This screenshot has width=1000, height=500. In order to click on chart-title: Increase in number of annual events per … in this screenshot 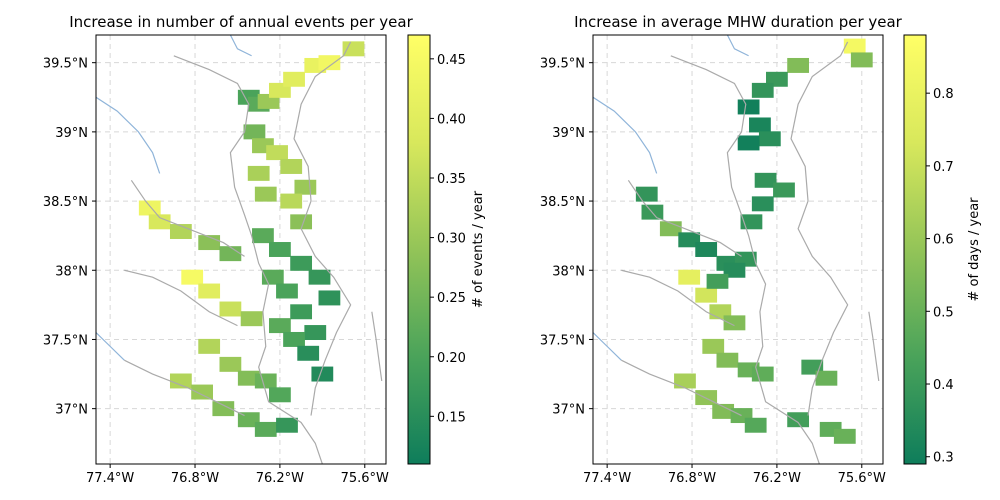, I will do `click(241, 22)`.